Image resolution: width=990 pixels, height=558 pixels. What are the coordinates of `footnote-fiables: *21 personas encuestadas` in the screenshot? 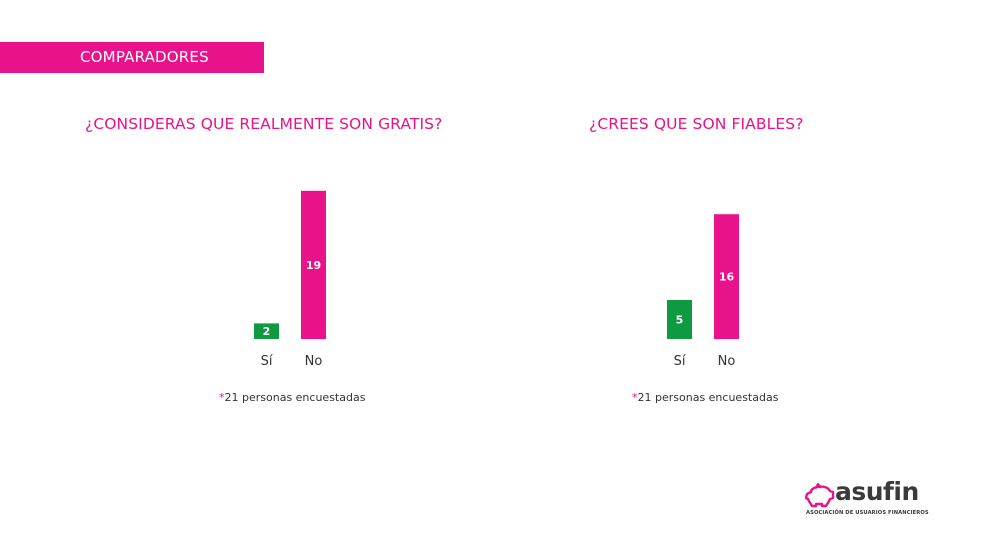 It's located at (705, 397).